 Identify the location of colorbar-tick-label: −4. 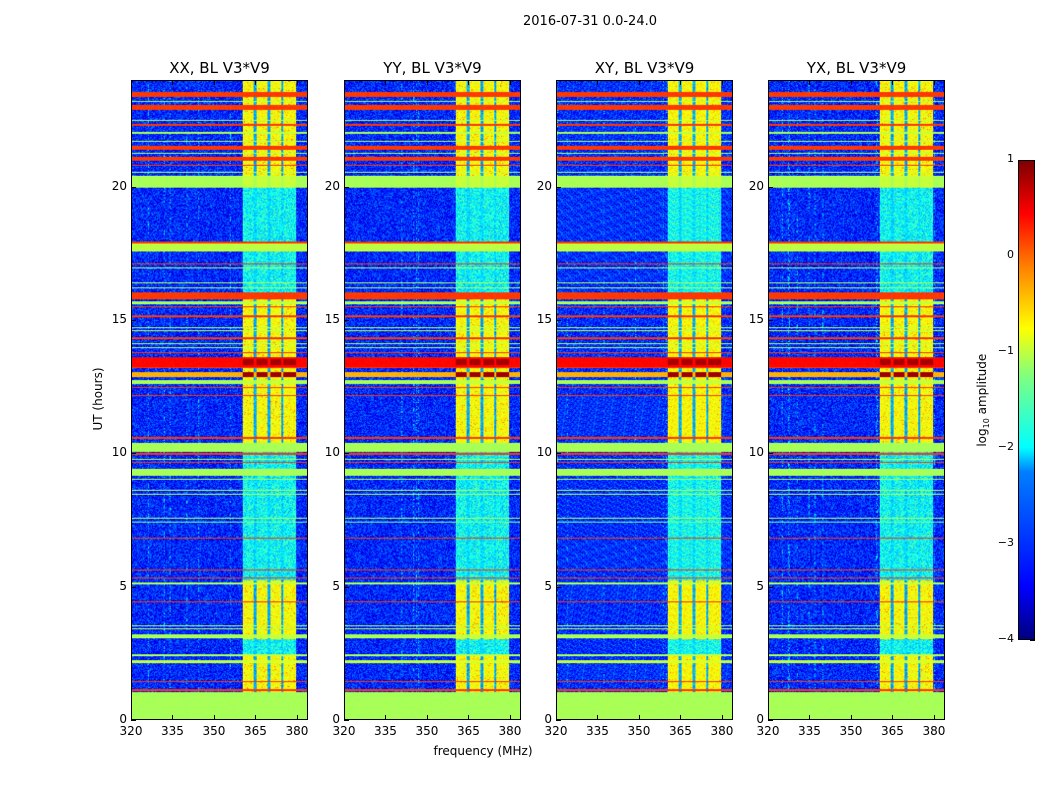
(1005, 638).